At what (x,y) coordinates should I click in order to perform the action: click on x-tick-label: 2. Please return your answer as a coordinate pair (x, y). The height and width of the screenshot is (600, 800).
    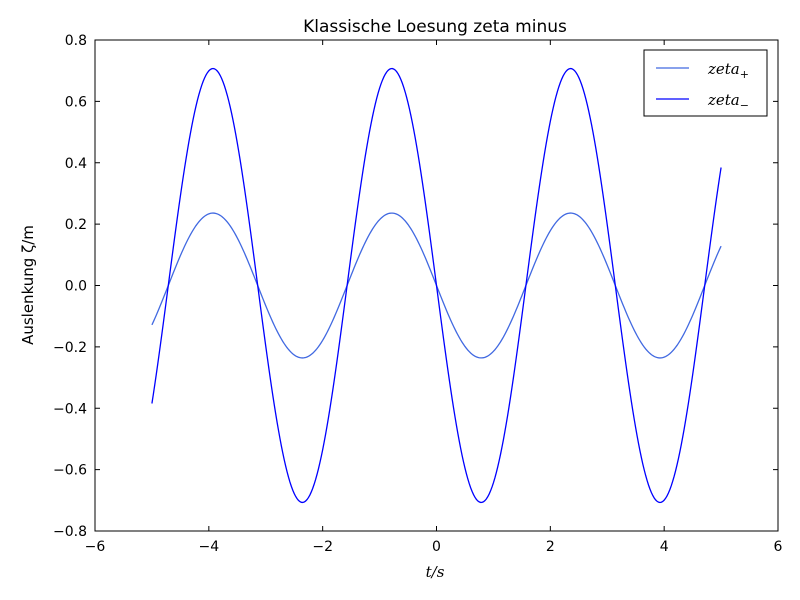
    Looking at the image, I should click on (550, 547).